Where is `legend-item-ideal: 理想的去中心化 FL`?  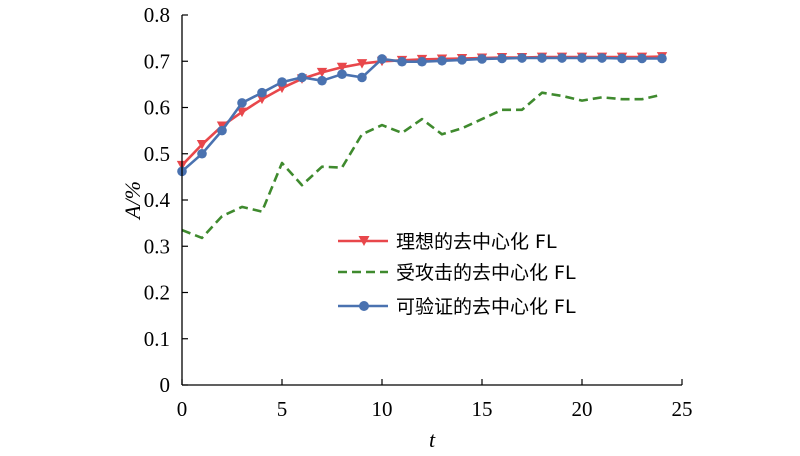
legend-item-ideal: 理想的去中心化 FL is located at coordinates (447, 242).